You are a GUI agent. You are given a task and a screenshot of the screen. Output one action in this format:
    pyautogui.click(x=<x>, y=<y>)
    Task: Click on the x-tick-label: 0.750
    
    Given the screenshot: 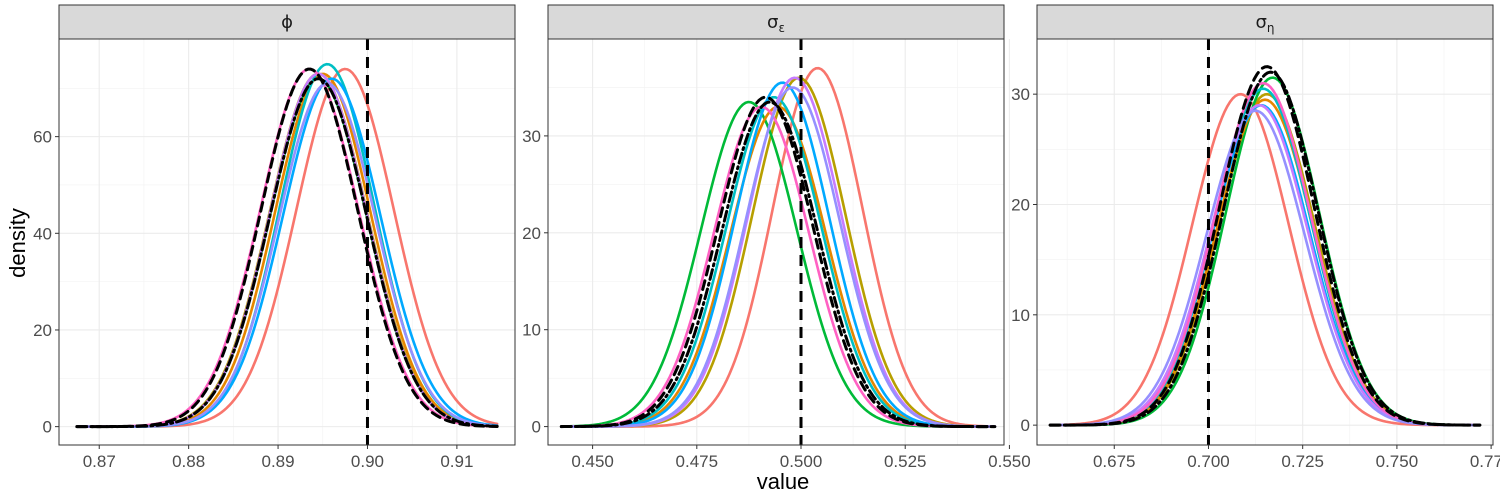 What is the action you would take?
    pyautogui.click(x=1397, y=461)
    